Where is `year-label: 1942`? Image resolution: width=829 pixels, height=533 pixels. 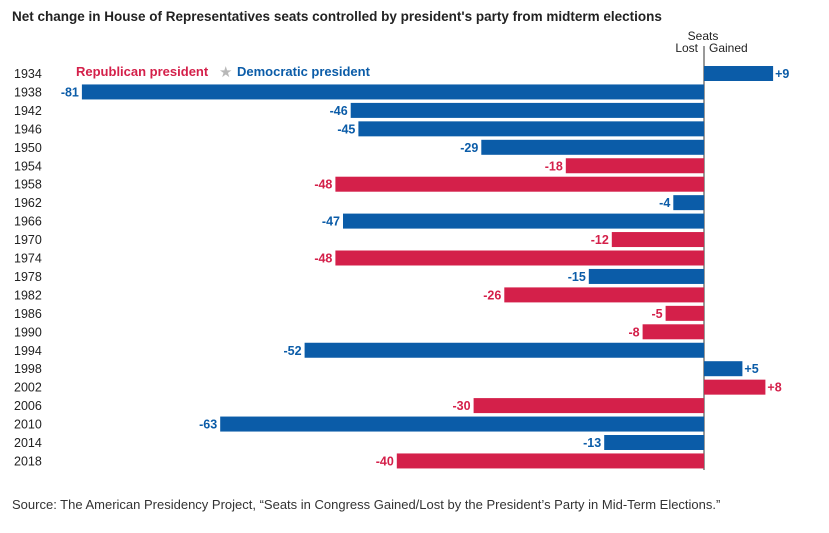
year-label: 1942 is located at coordinates (28, 111).